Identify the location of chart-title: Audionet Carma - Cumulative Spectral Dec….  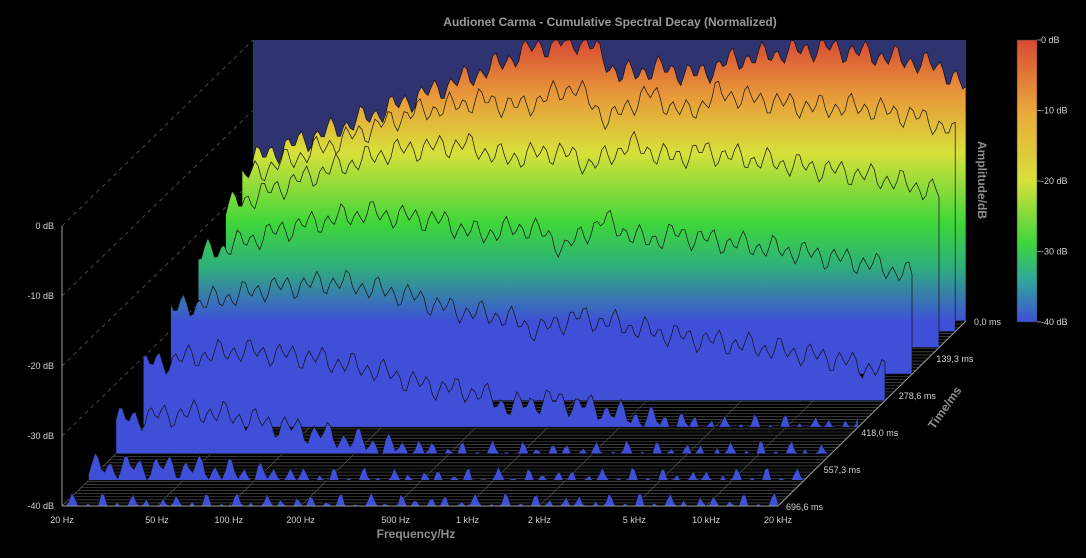
(609, 22).